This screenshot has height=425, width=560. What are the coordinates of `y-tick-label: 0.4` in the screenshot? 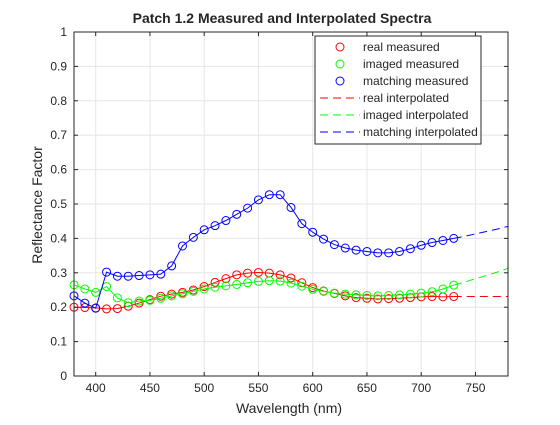 It's located at (58, 238).